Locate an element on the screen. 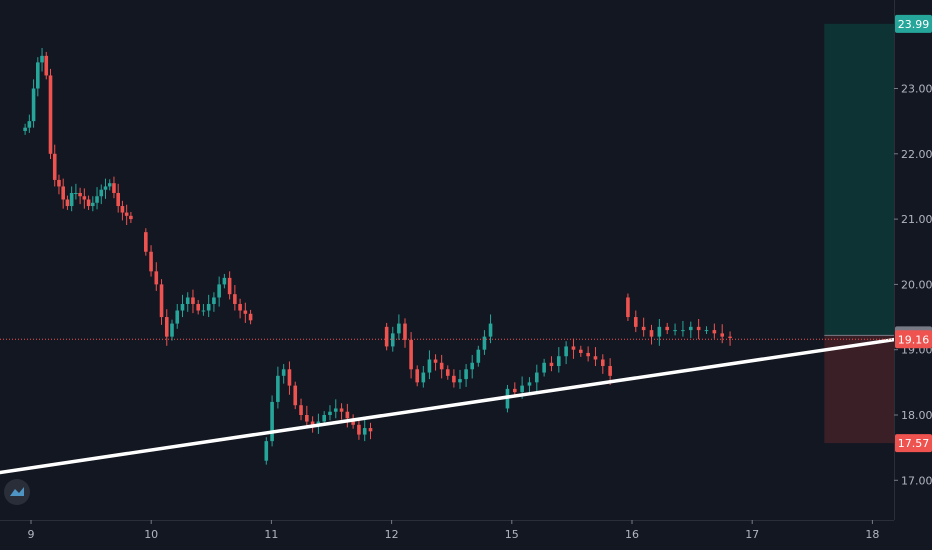 This screenshot has height=550, width=932. x-tick-label: 10 is located at coordinates (151, 534).